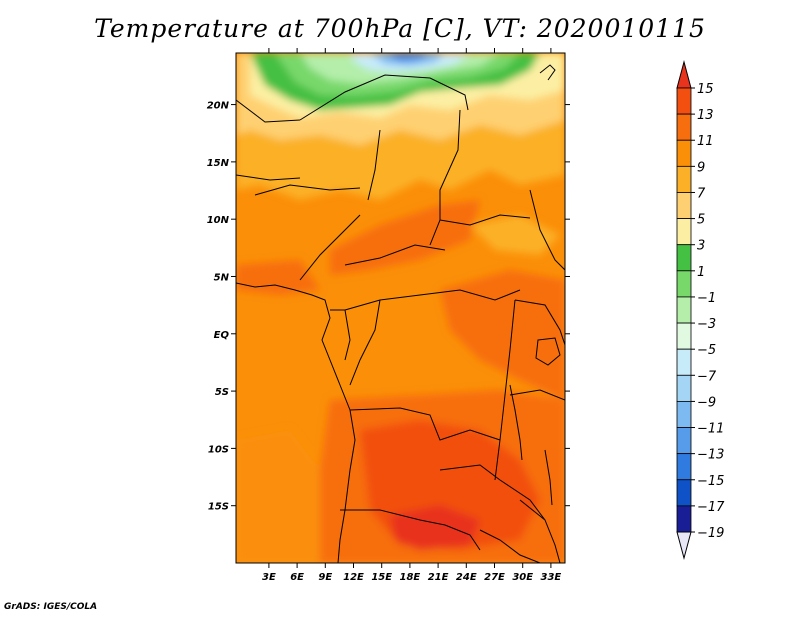  I want to click on border-namibia-botswana, so click(462, 537).